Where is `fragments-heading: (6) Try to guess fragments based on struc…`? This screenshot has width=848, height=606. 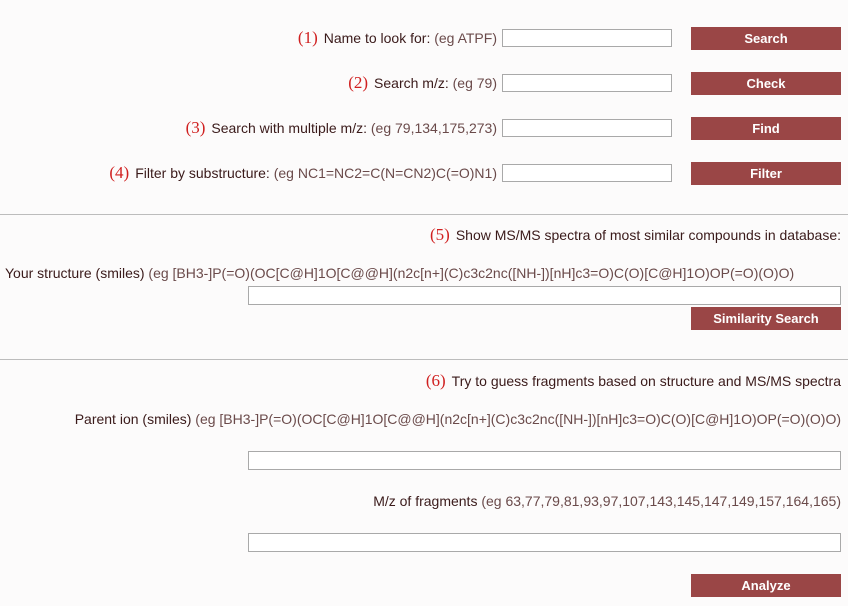 fragments-heading: (6) Try to guess fragments based on struc… is located at coordinates (633, 380).